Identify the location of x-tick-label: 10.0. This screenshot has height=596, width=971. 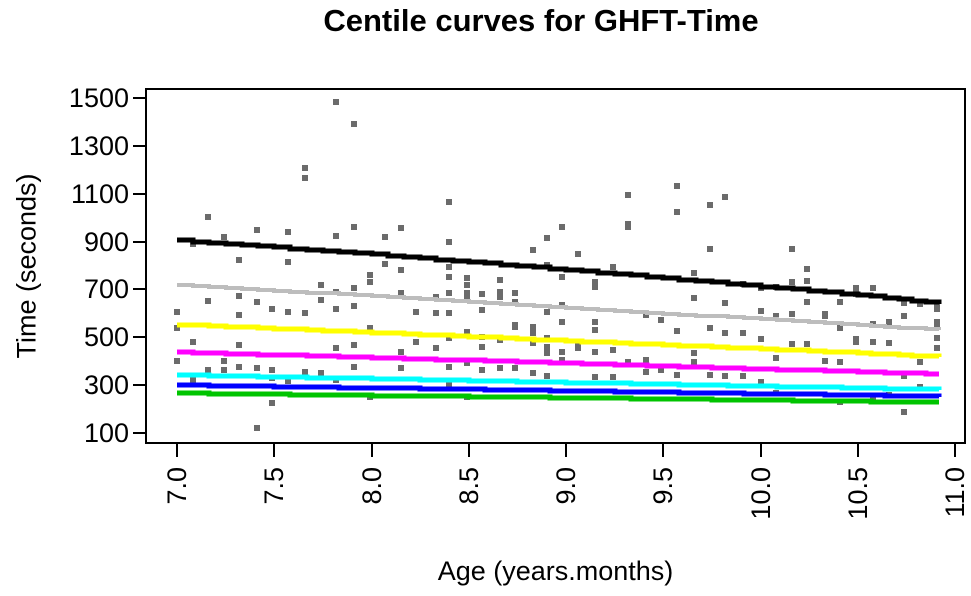
(761, 493).